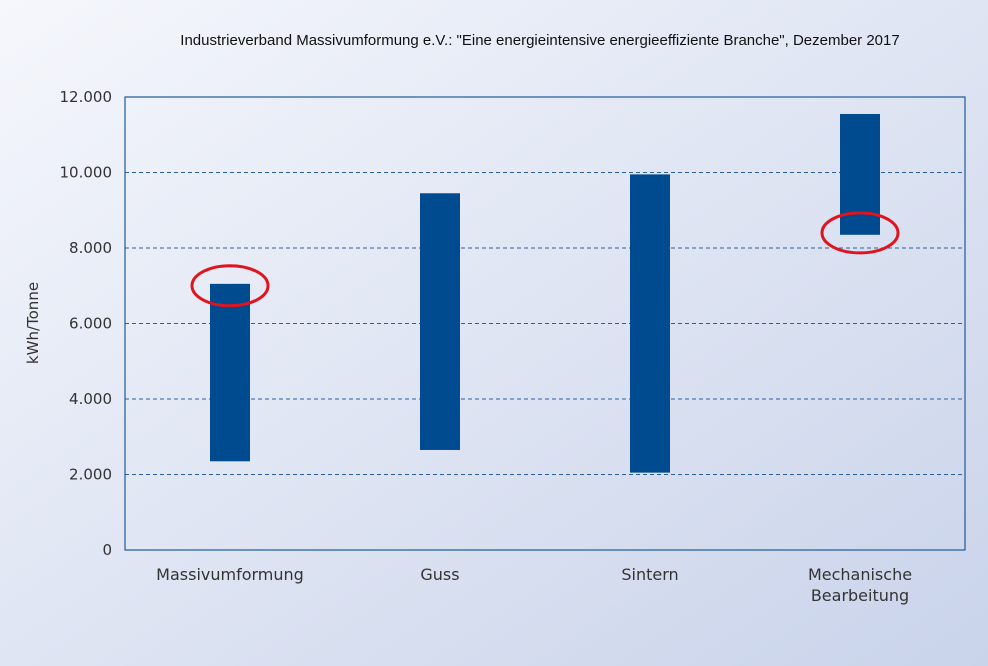 Image resolution: width=988 pixels, height=666 pixels. I want to click on category-label: Guss, so click(439, 574).